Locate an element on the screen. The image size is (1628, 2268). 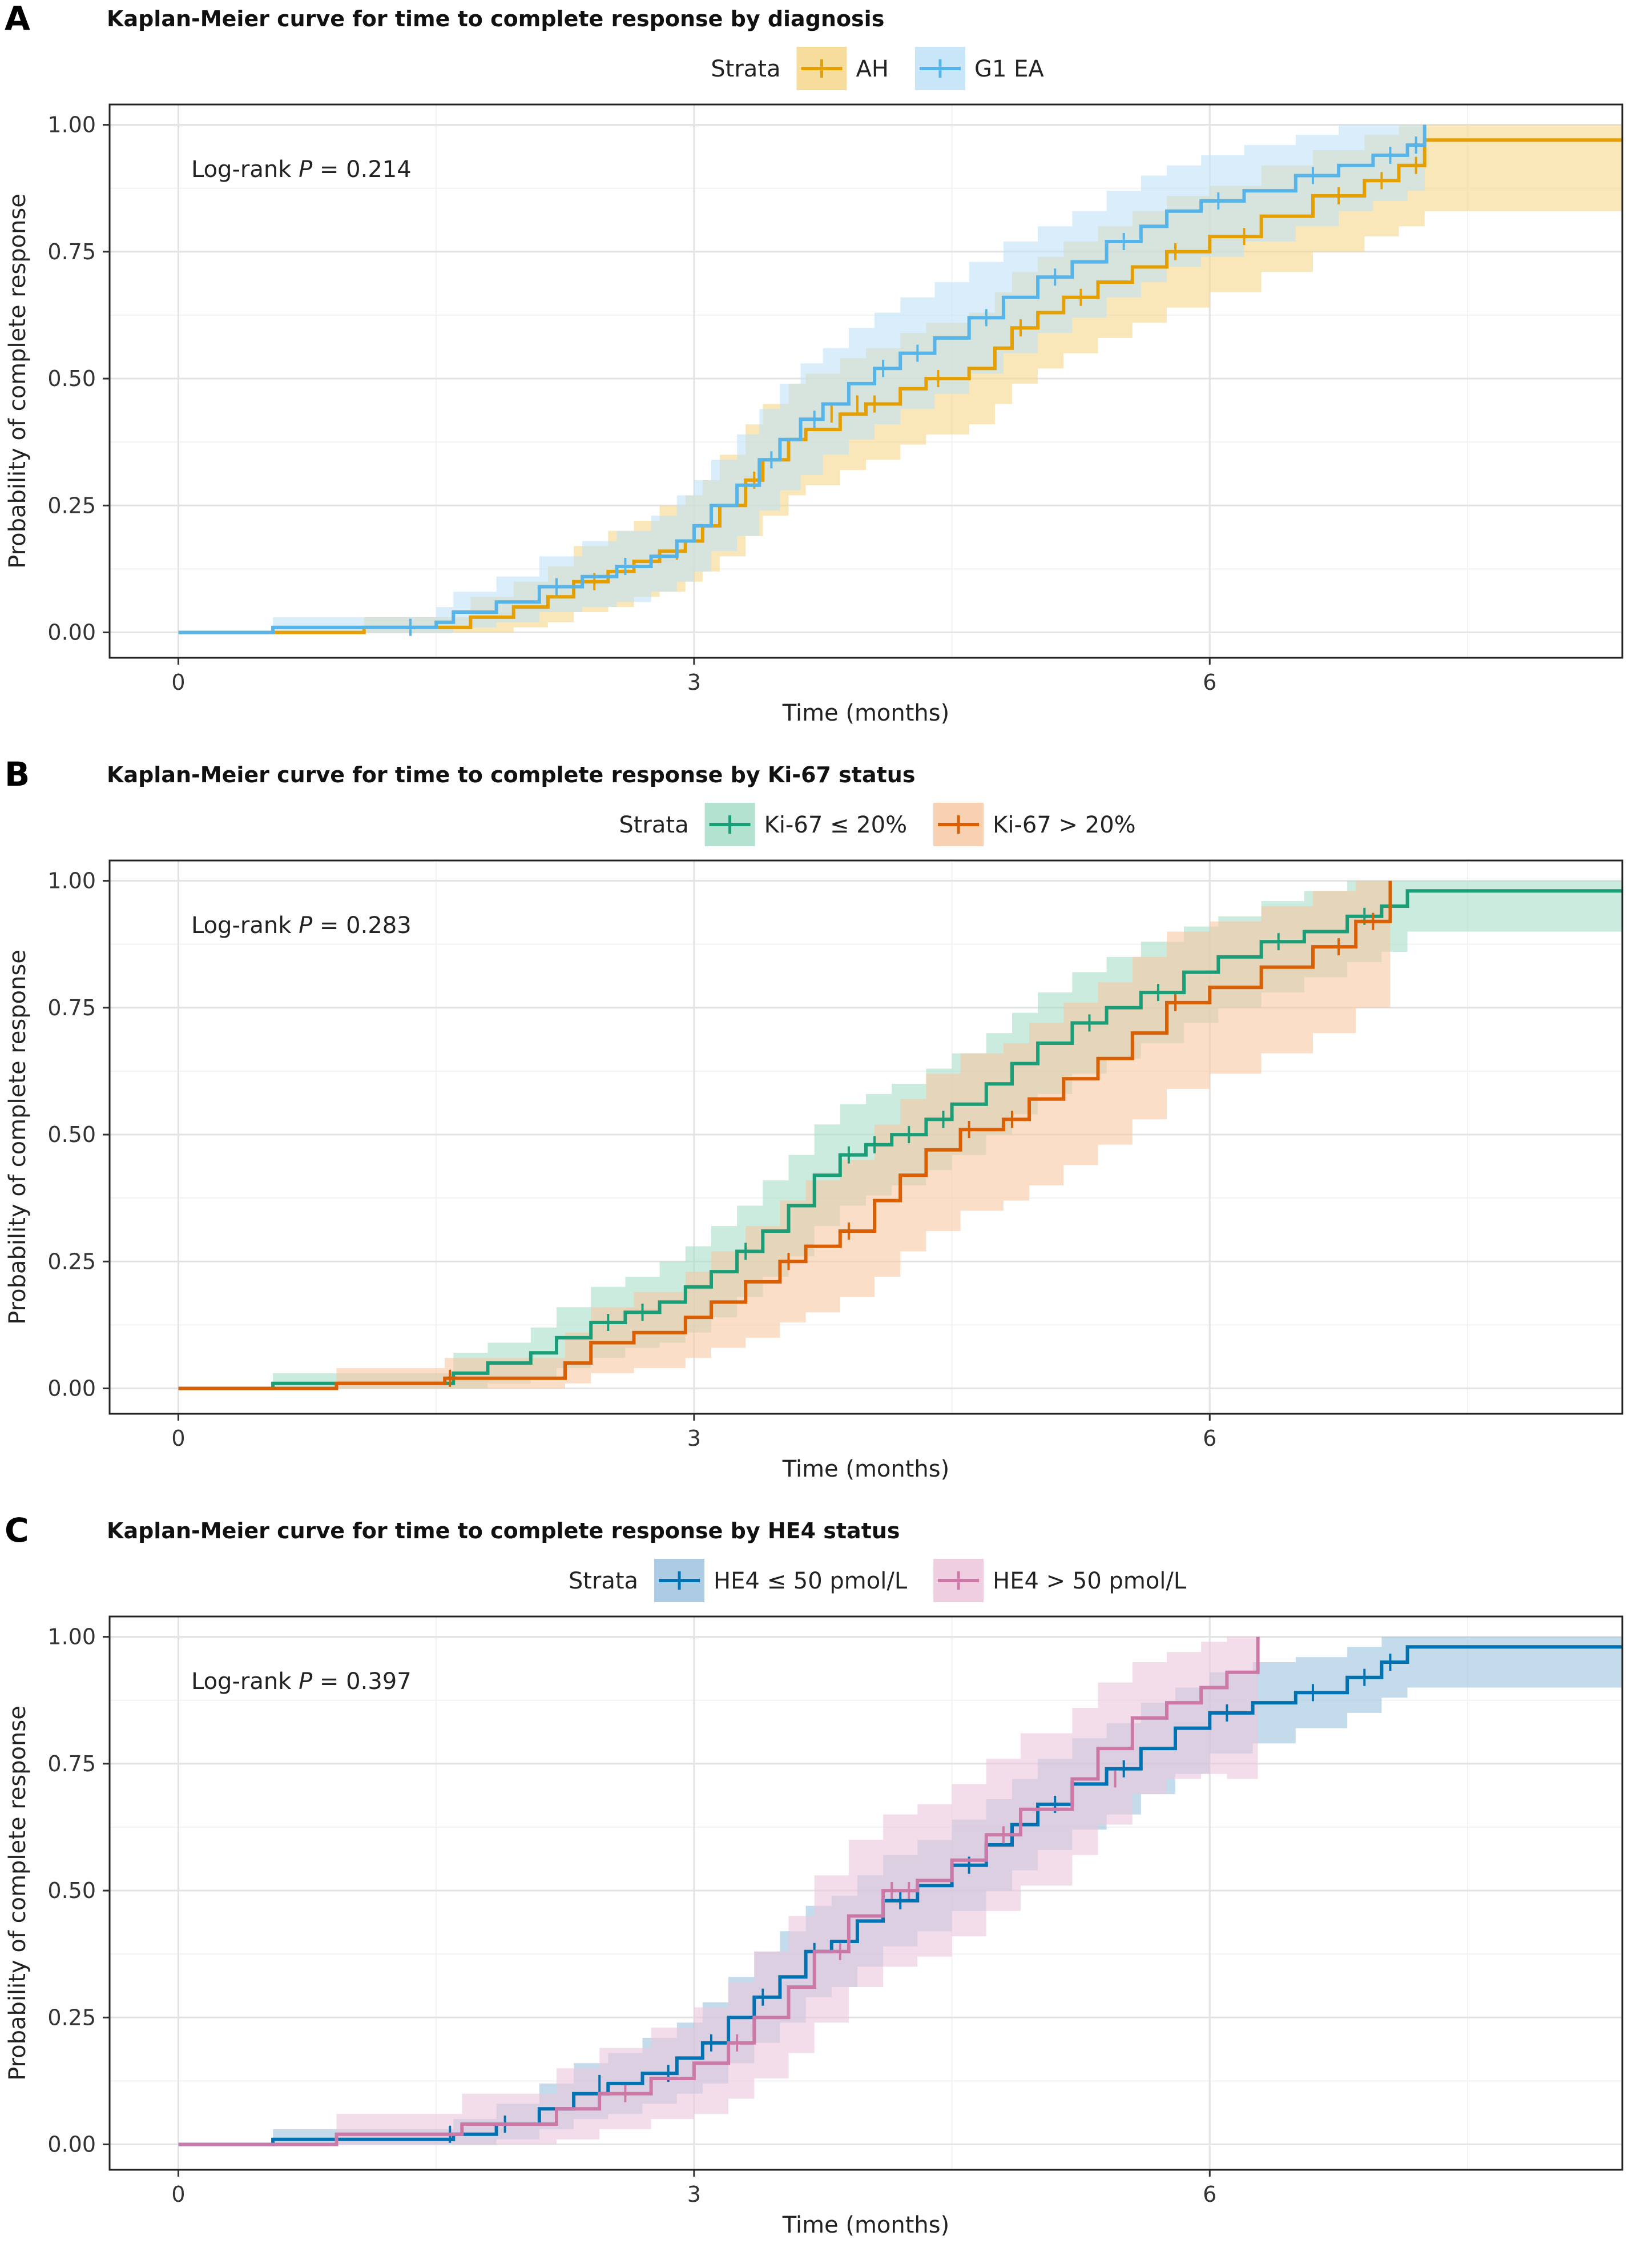
panel-label: A is located at coordinates (17, 19).